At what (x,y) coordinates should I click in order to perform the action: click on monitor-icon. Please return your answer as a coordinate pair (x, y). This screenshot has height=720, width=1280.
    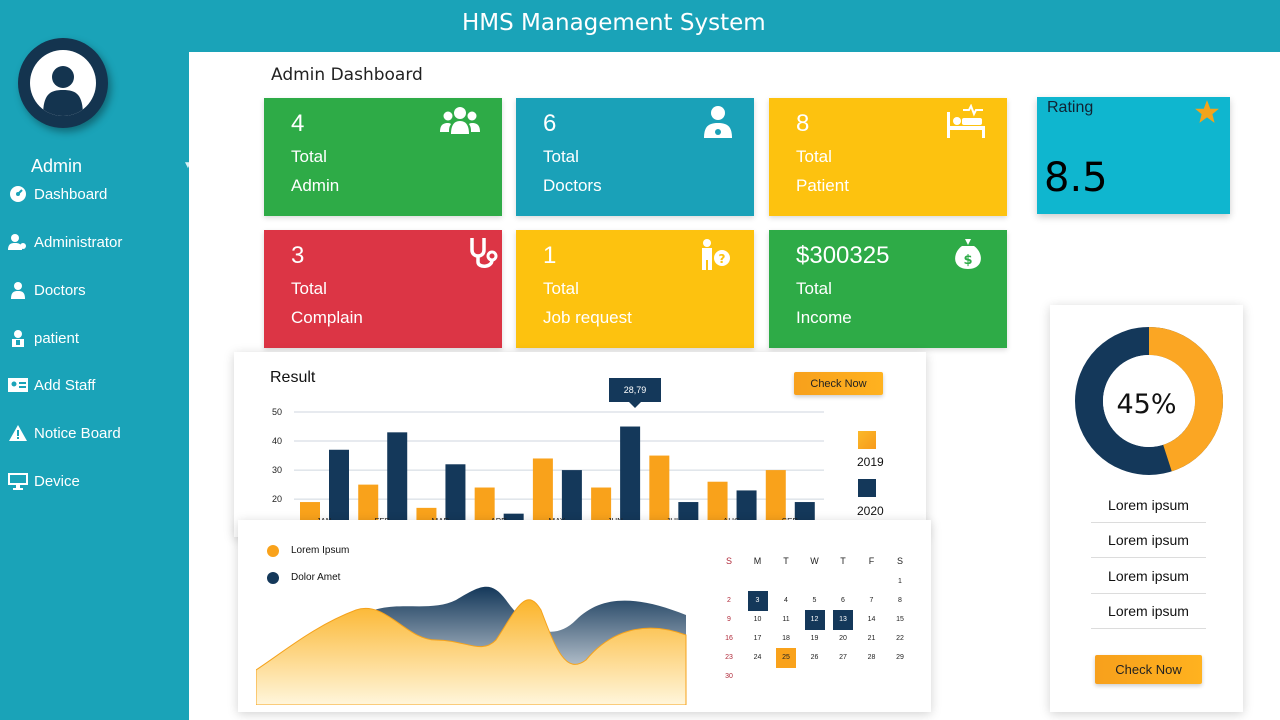
    Looking at the image, I should click on (18, 481).